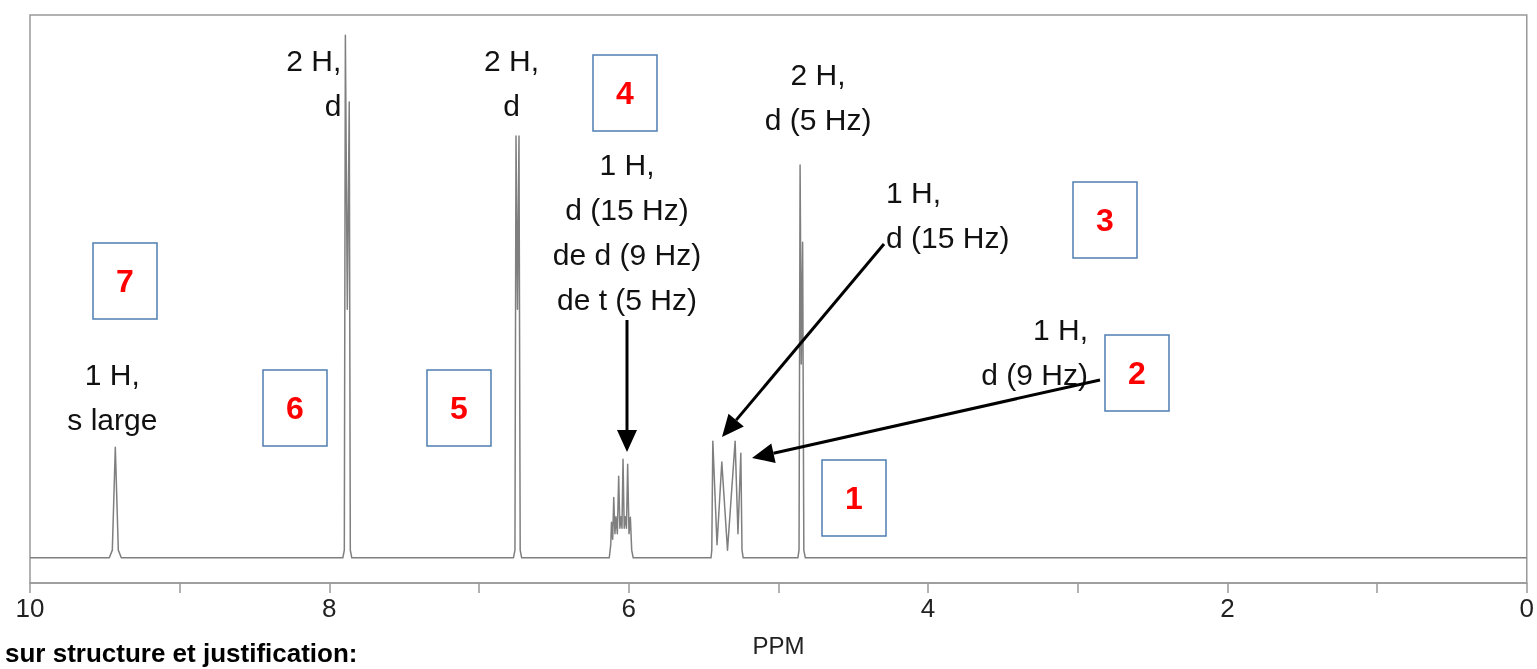  I want to click on annotation: 6, so click(295, 408).